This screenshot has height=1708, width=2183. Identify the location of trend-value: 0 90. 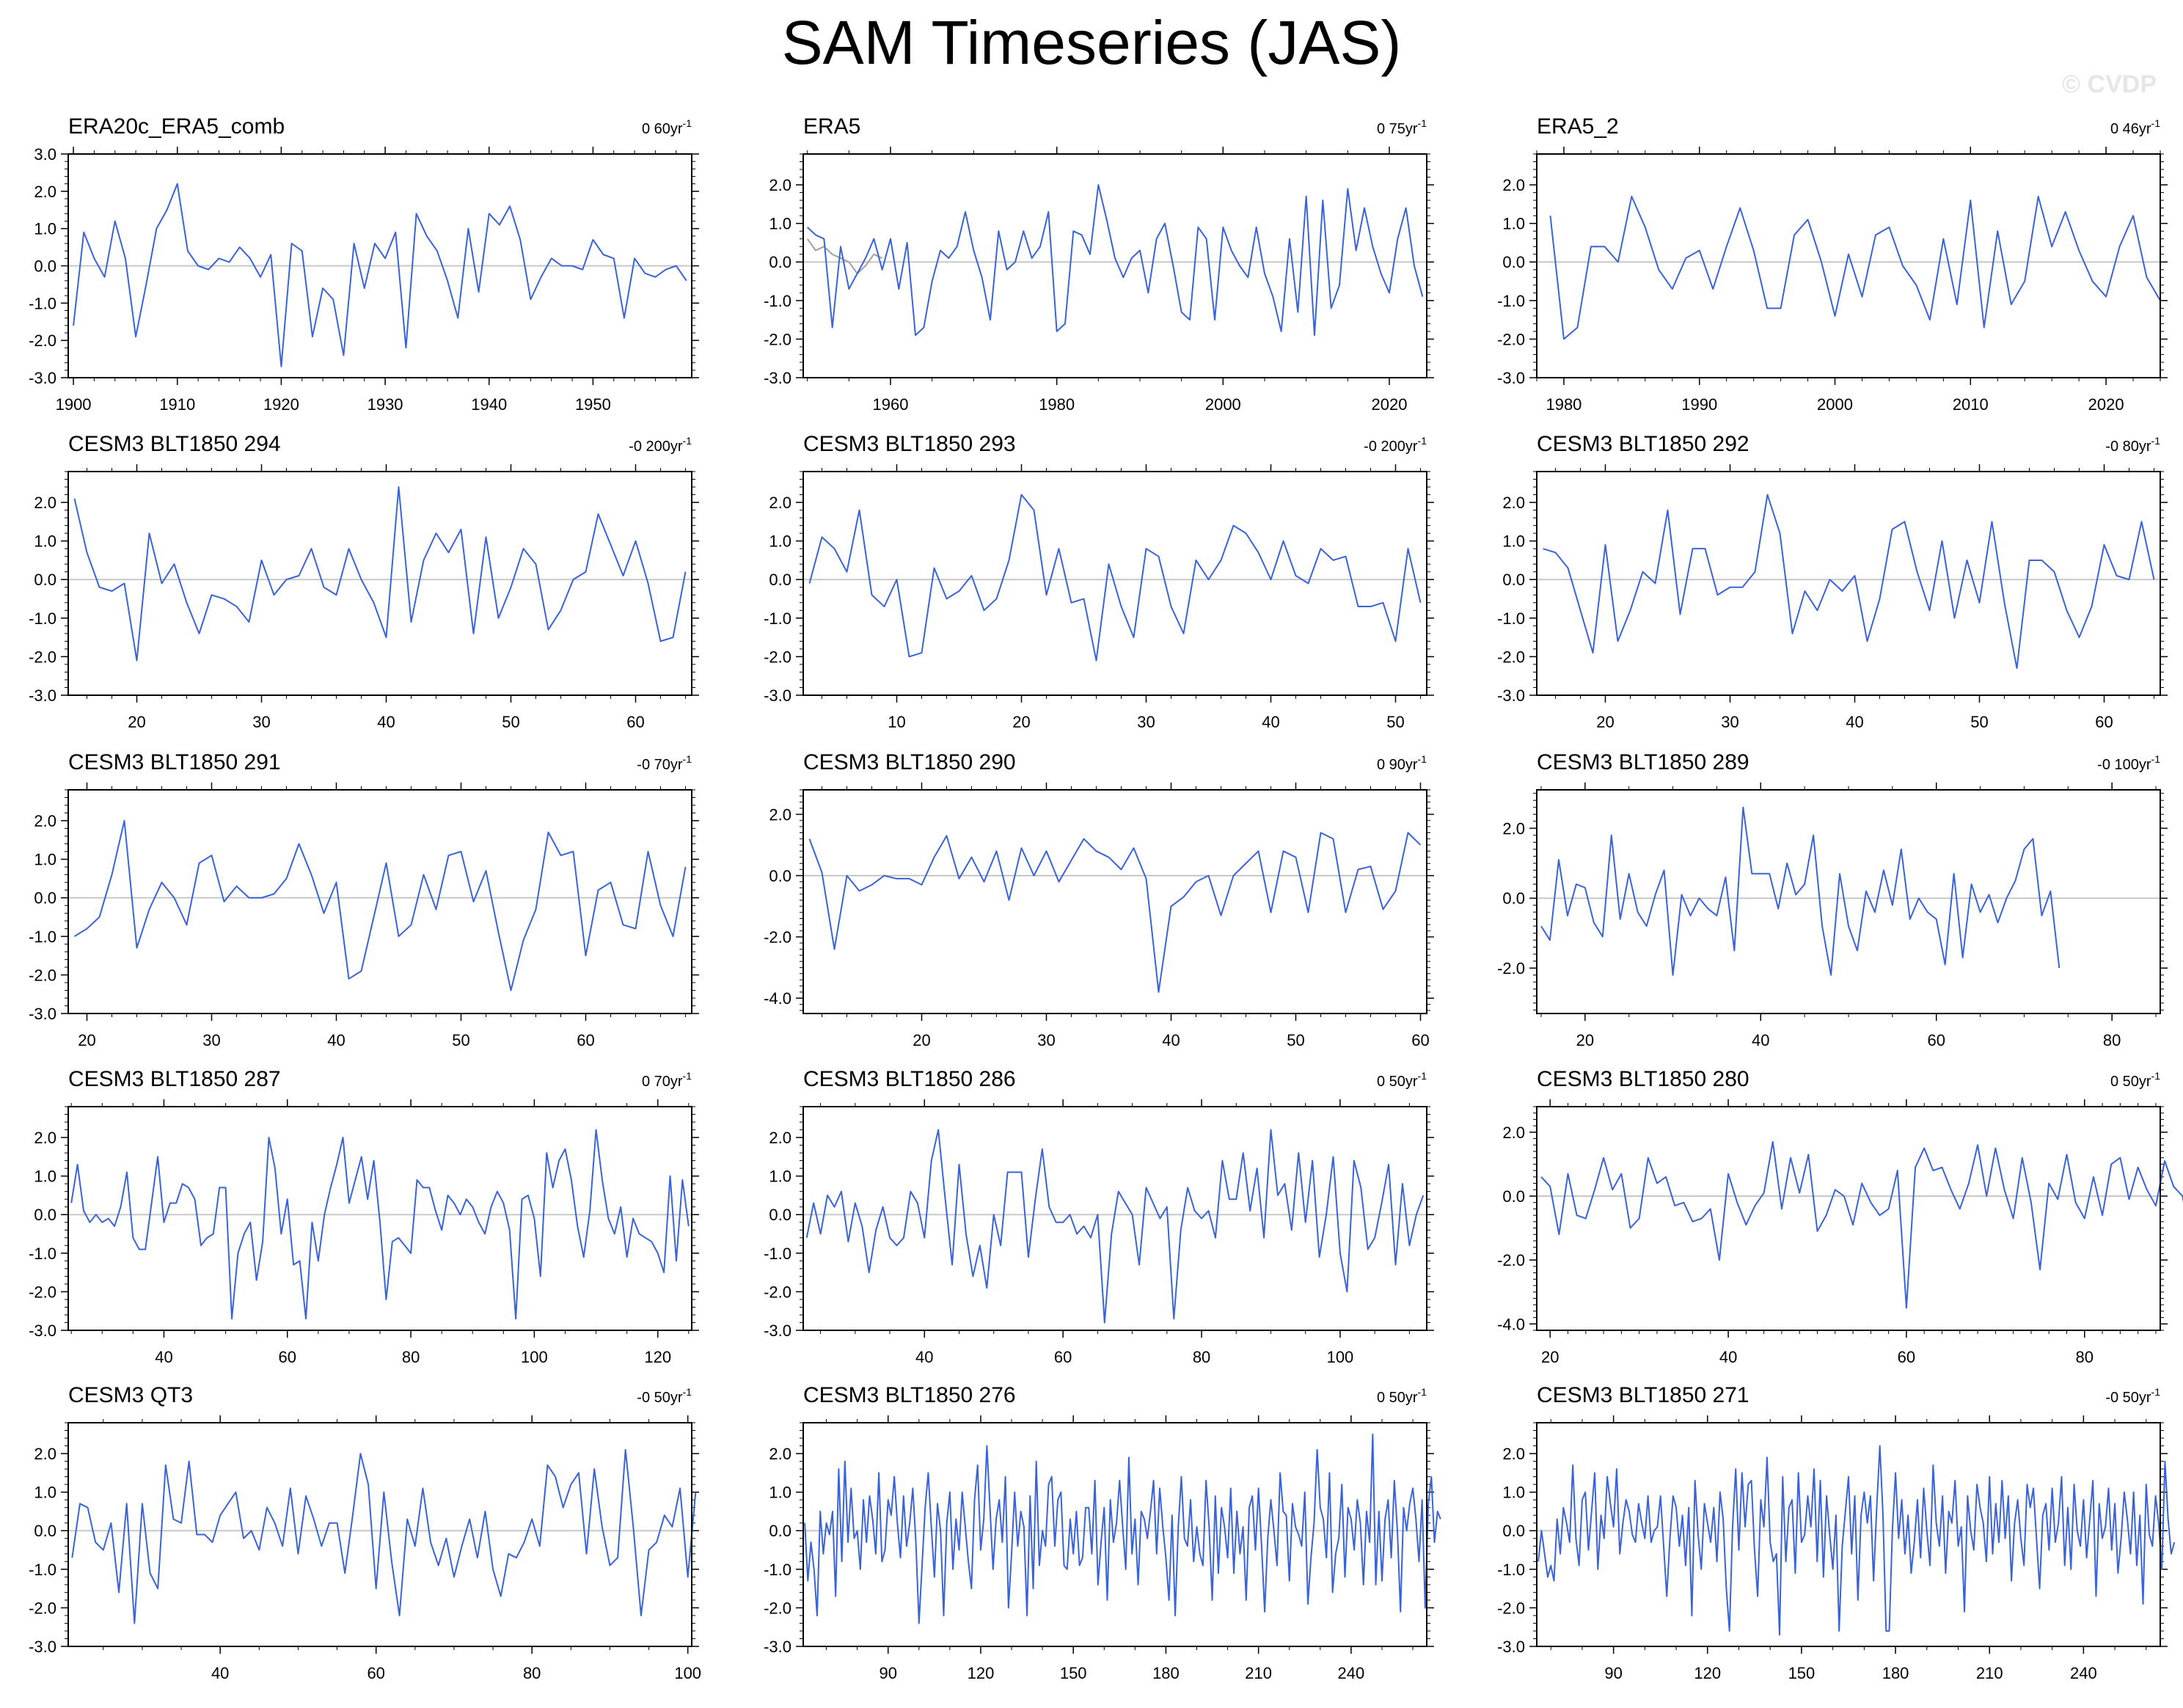
(1391, 765).